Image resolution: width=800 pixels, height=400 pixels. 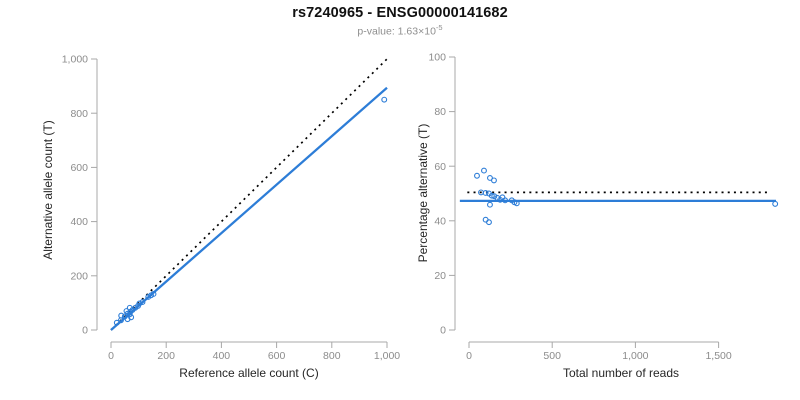 I want to click on right-plot-y-axis-title: Percentage alternative (T), so click(x=423, y=193).